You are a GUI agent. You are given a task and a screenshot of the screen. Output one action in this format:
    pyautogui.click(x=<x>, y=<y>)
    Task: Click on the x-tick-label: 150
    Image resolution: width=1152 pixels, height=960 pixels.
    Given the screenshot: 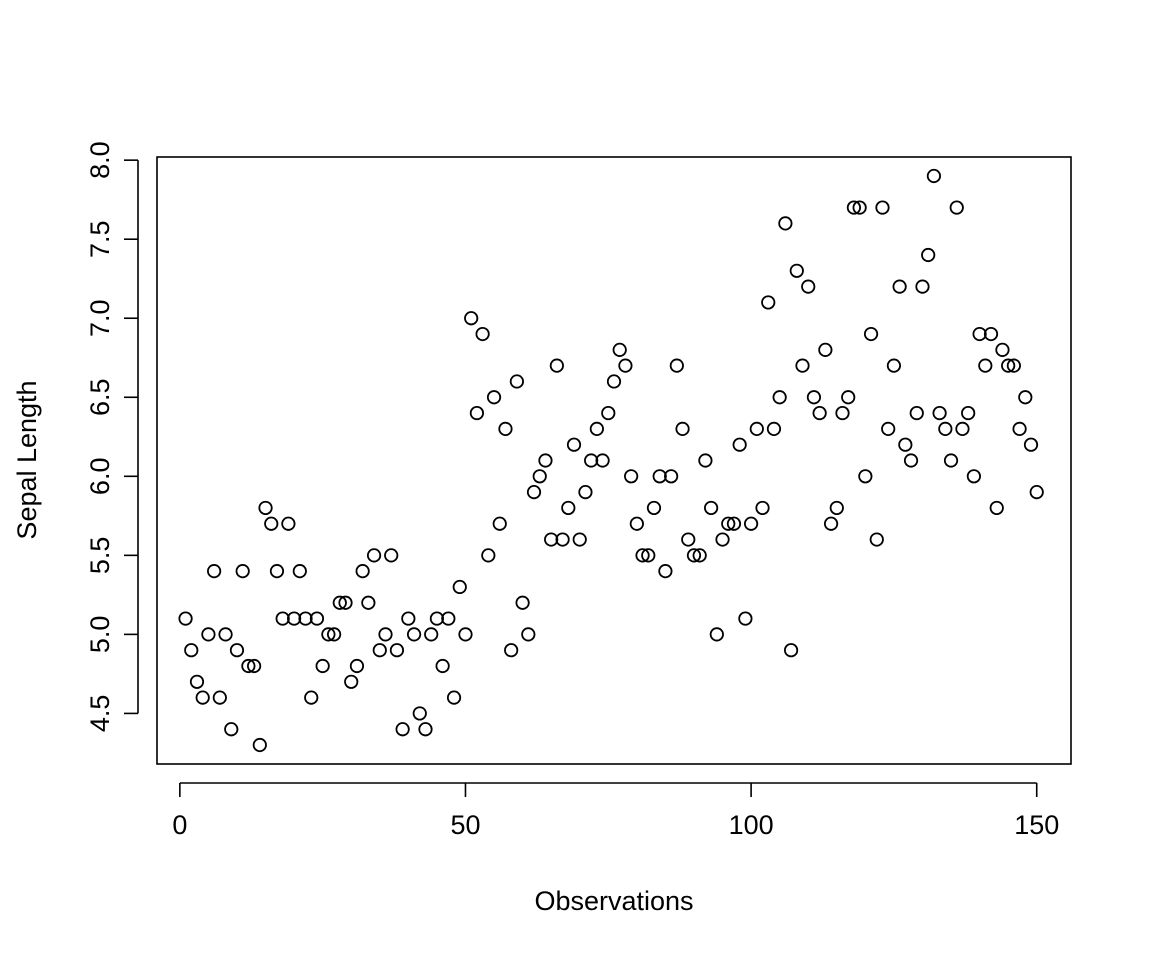 What is the action you would take?
    pyautogui.click(x=1036, y=825)
    